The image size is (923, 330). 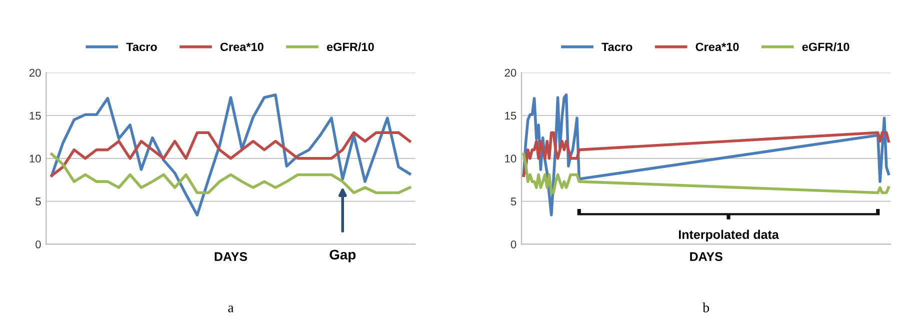 I want to click on annotation: Interpolated data, so click(x=728, y=236).